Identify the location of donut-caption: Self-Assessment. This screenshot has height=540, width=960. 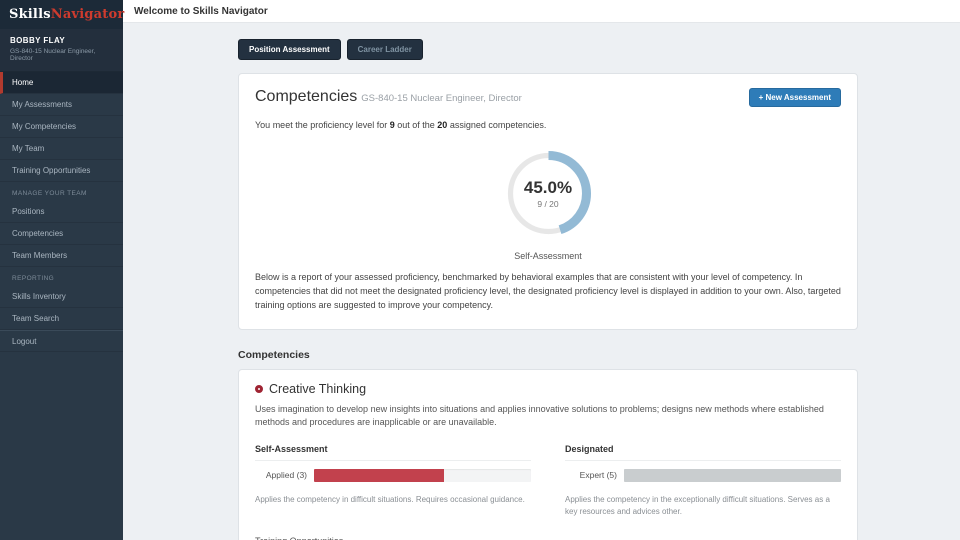
(548, 256).